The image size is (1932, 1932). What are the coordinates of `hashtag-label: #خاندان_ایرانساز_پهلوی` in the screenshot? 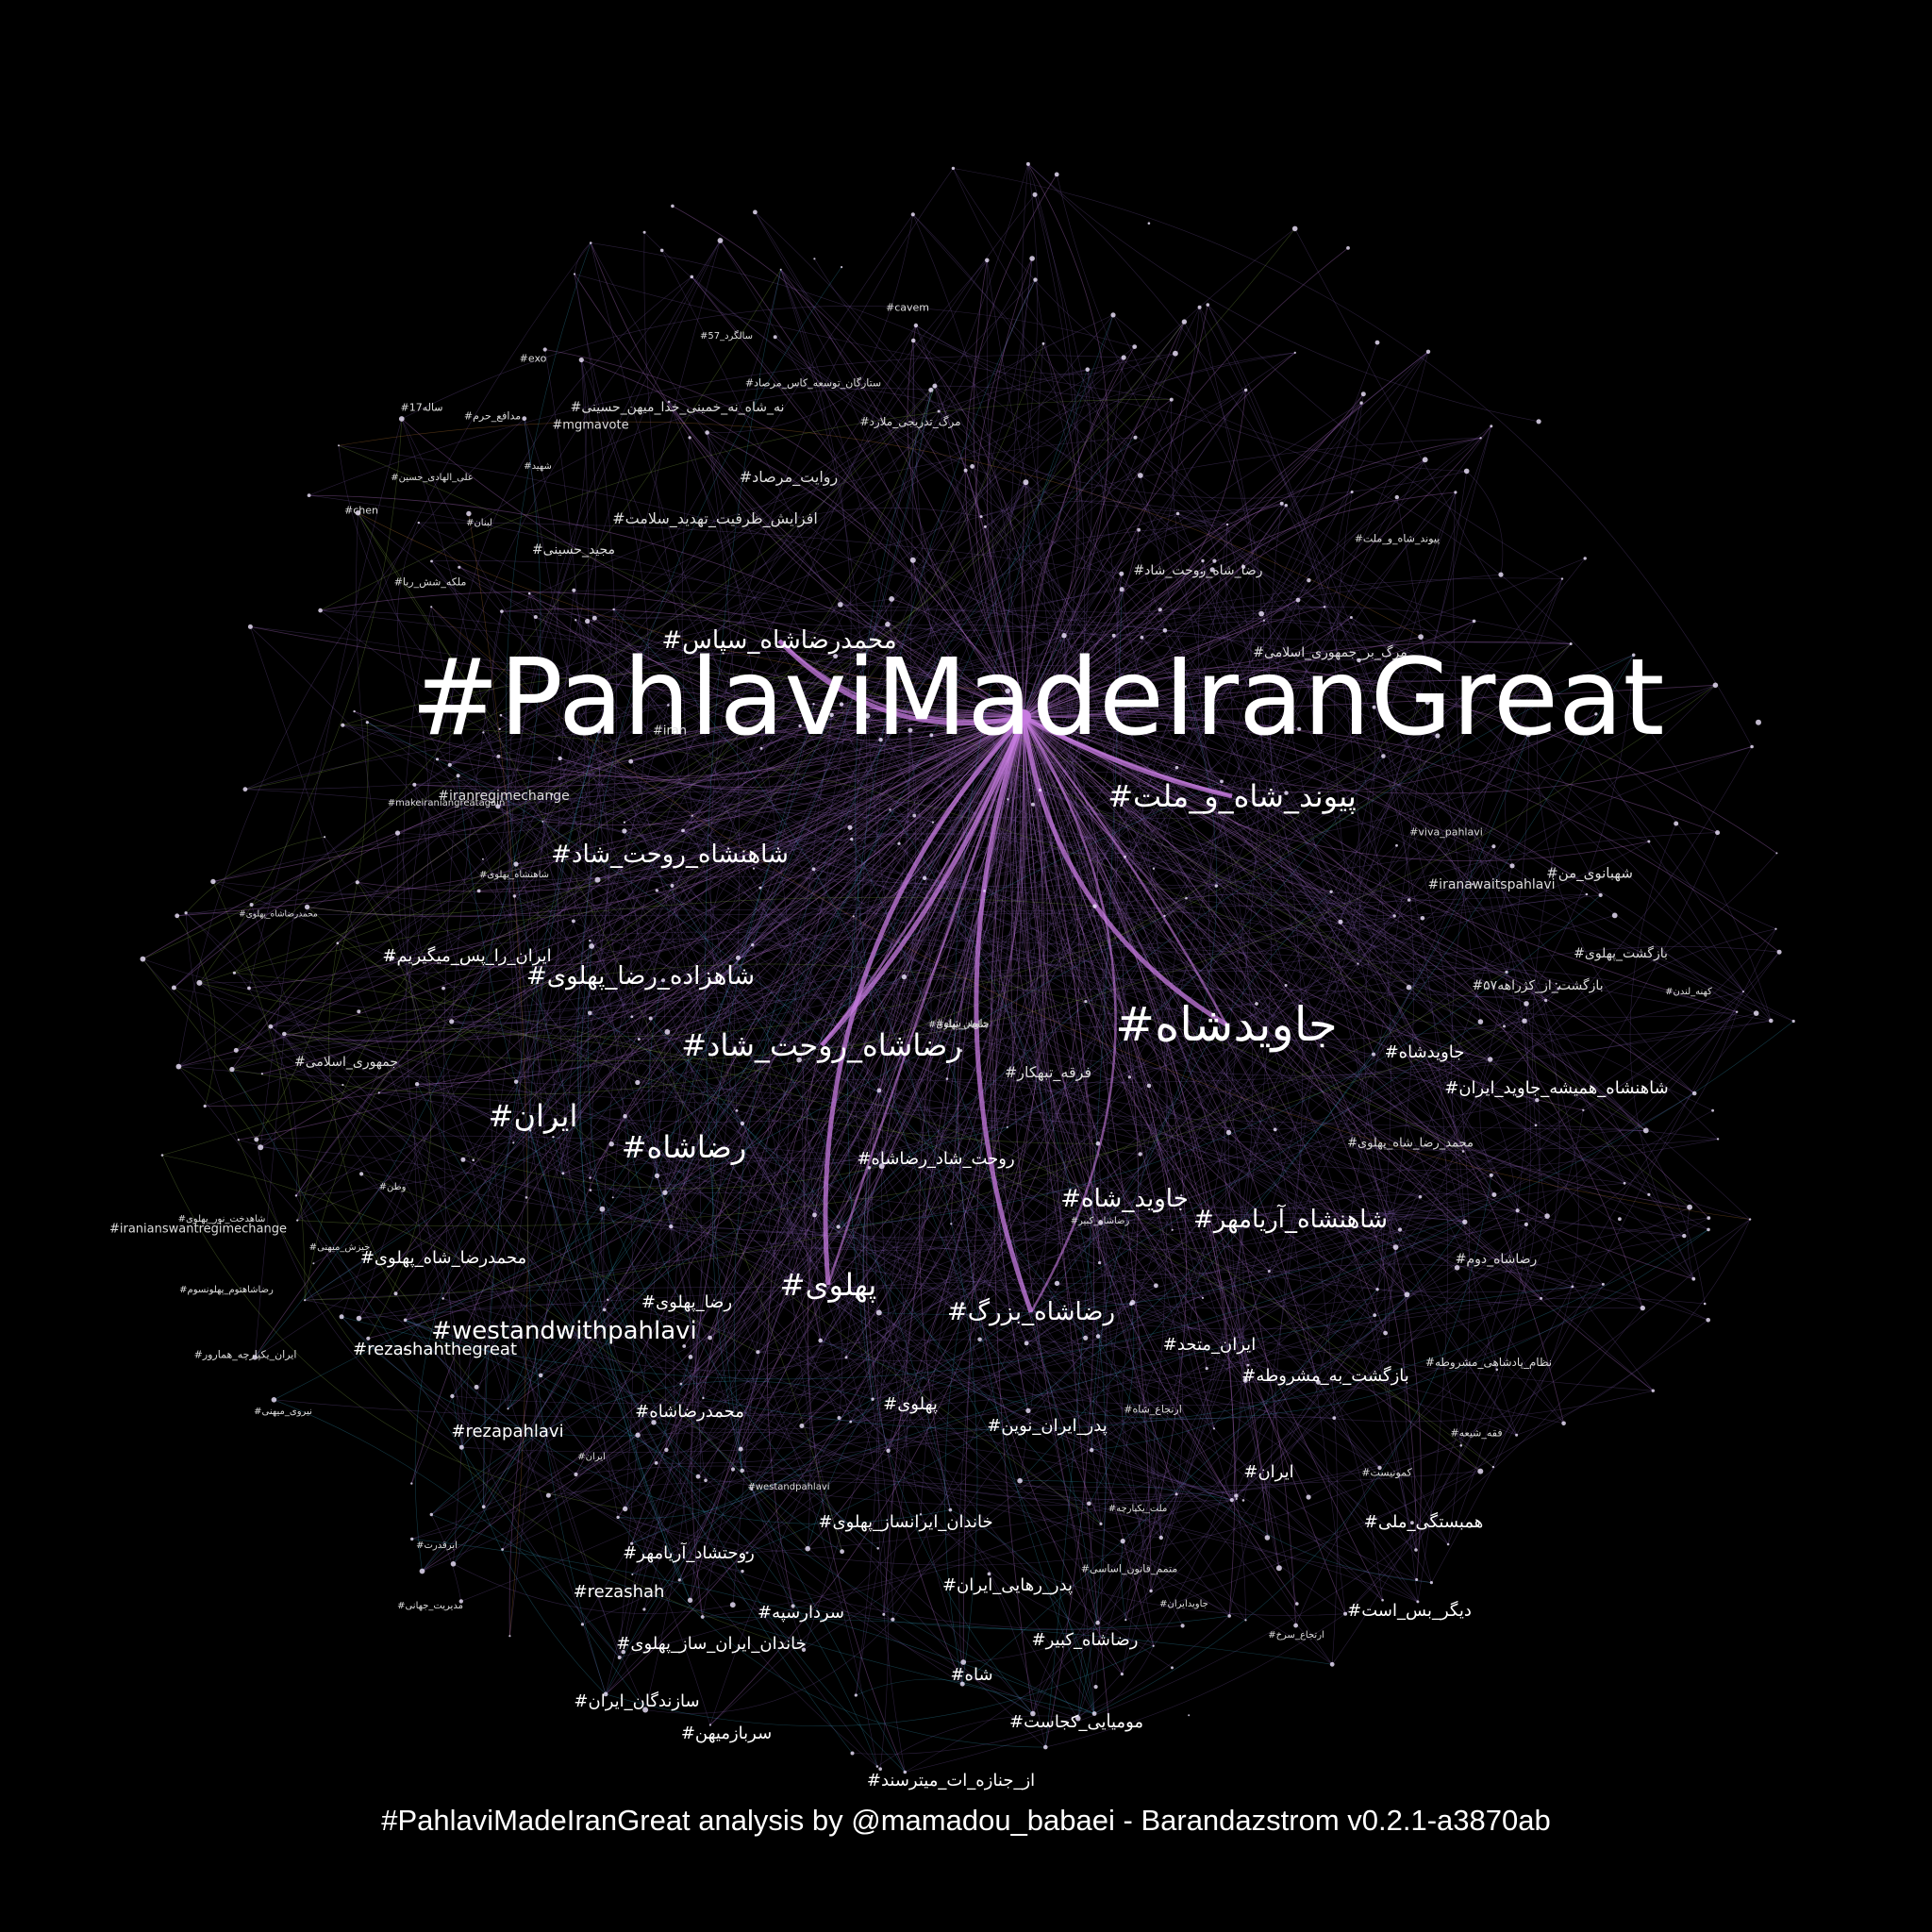 It's located at (905, 1522).